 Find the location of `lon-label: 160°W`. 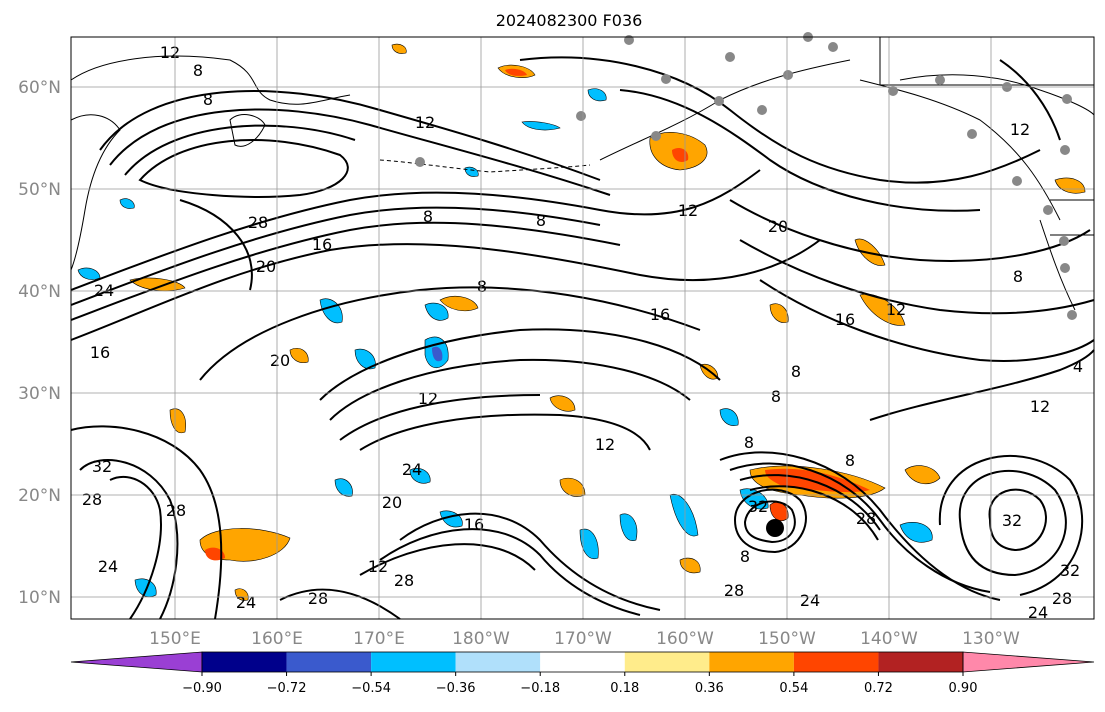

lon-label: 160°W is located at coordinates (685, 639).